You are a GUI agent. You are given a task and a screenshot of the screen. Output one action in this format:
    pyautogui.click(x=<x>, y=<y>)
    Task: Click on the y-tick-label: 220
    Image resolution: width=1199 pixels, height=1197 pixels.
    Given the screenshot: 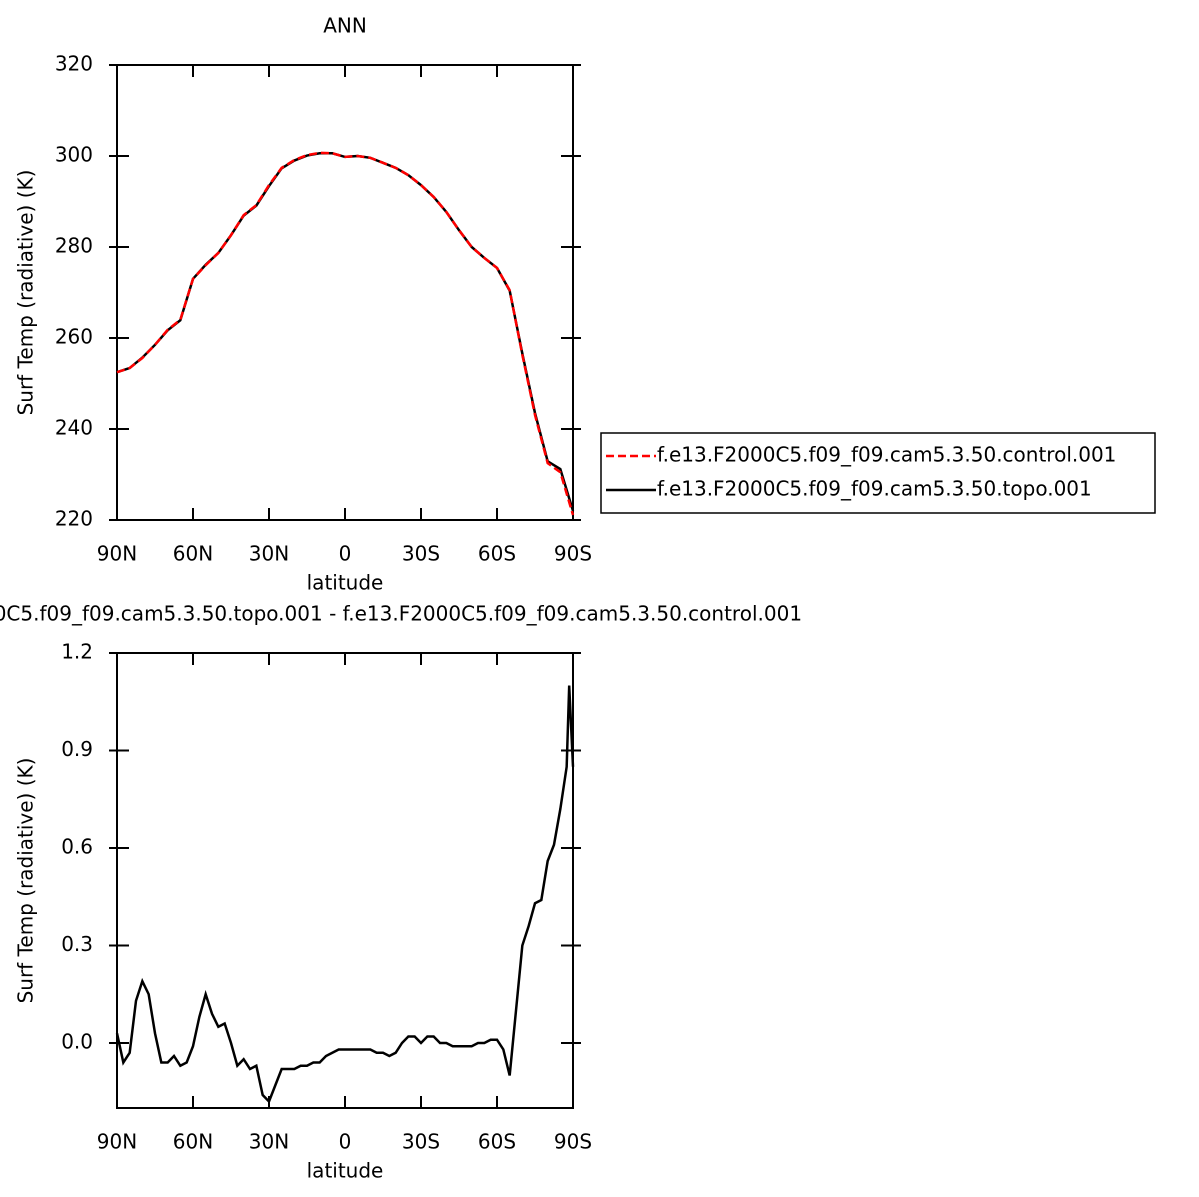 What is the action you would take?
    pyautogui.click(x=74, y=519)
    